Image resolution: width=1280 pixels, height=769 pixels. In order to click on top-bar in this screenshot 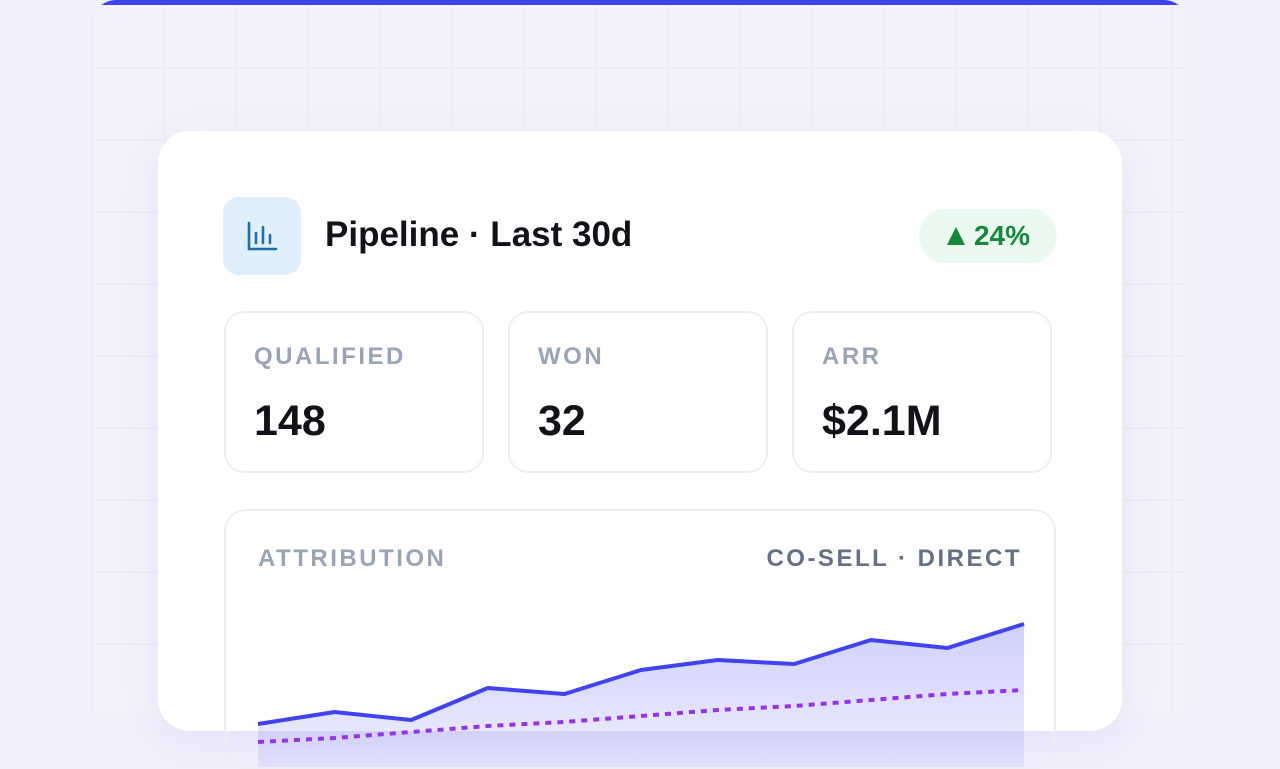, I will do `click(640, 2)`.